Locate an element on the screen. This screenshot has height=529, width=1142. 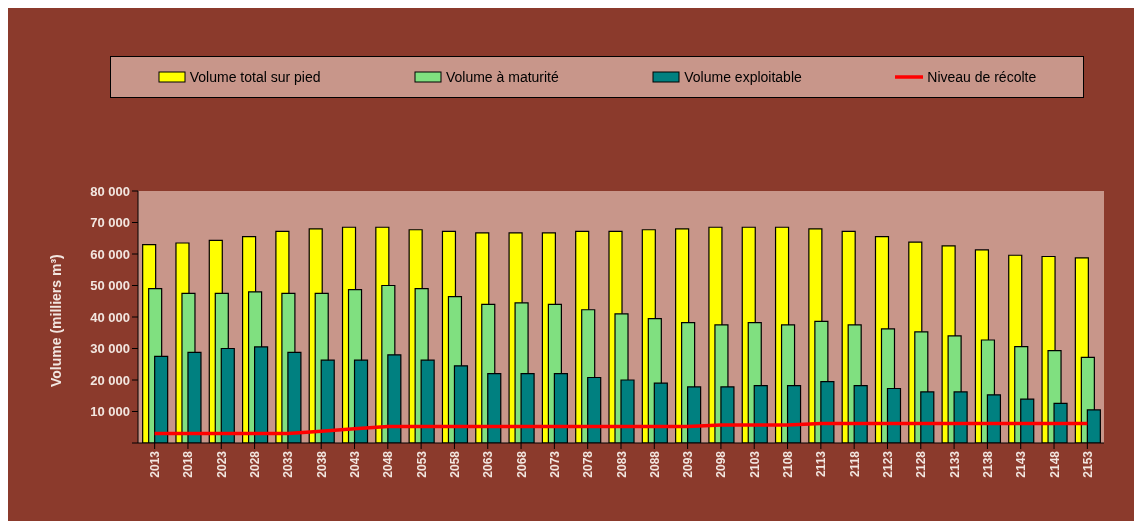
x-tick-label: 2118 is located at coordinates (854, 464).